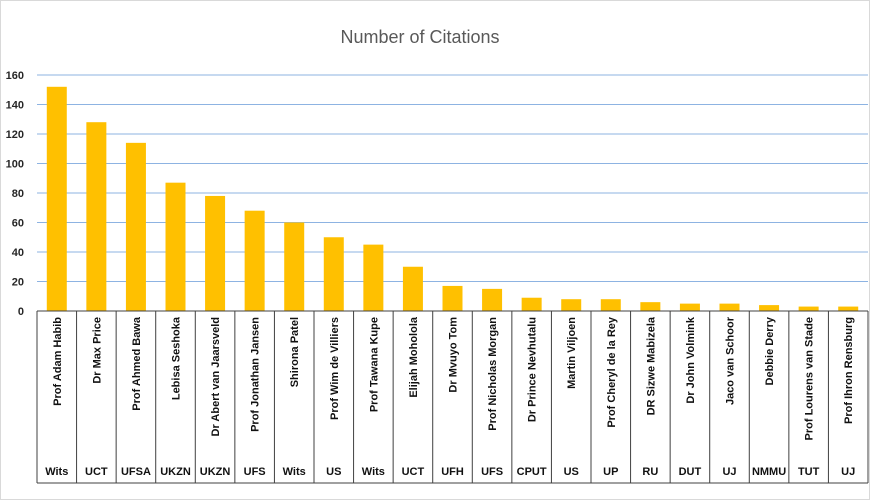 The width and height of the screenshot is (870, 500). Describe the element at coordinates (849, 370) in the screenshot. I see `x-category-label: Prof Ihron Rensburg` at that location.